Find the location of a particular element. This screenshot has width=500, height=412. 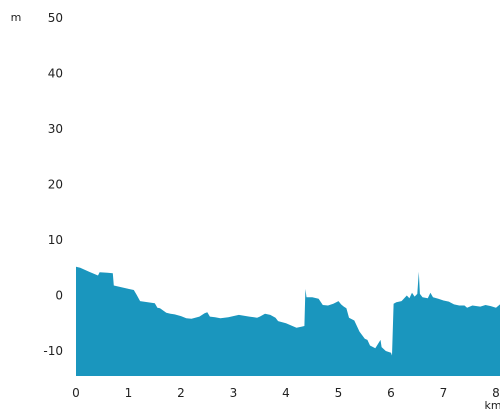

x-tick-label: 8 is located at coordinates (496, 393).